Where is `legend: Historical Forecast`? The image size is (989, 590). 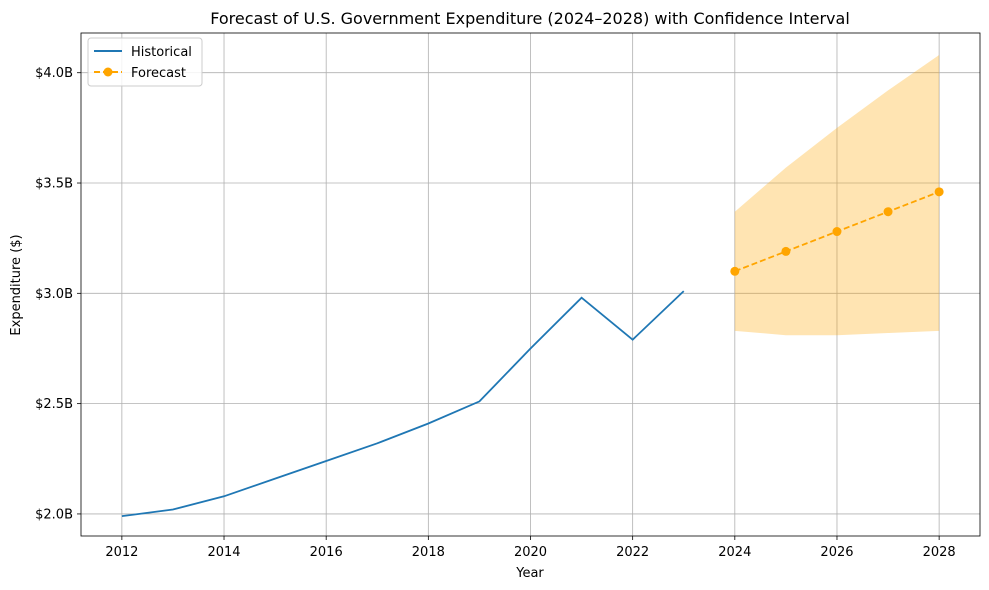
legend: Historical Forecast is located at coordinates (145, 62).